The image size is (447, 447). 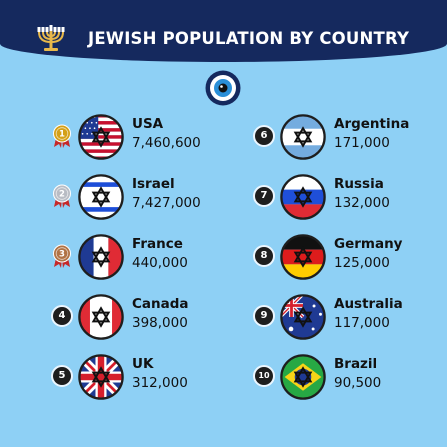 I want to click on page-title: JEWISH POPULATION BY COUNTRY, so click(x=249, y=38).